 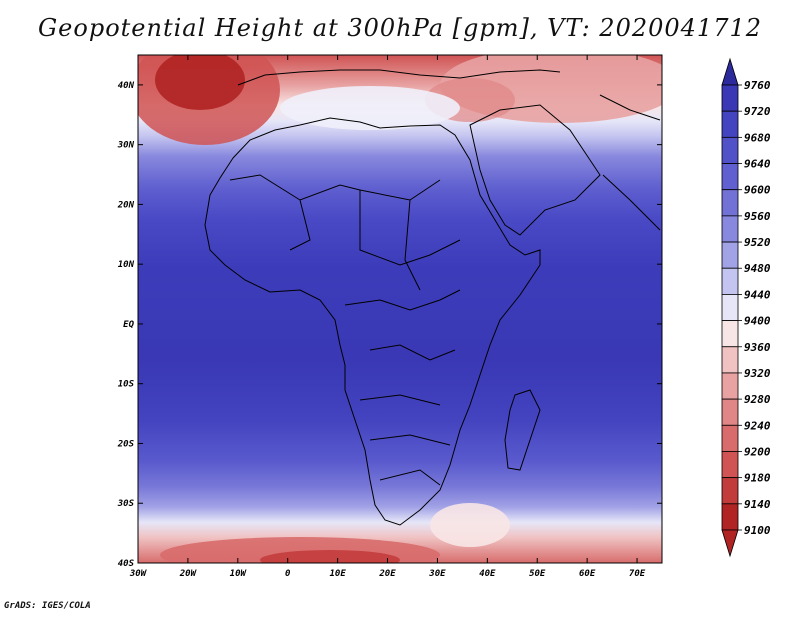 What do you see at coordinates (730, 71) in the screenshot?
I see `colorbar-top-arrow` at bounding box center [730, 71].